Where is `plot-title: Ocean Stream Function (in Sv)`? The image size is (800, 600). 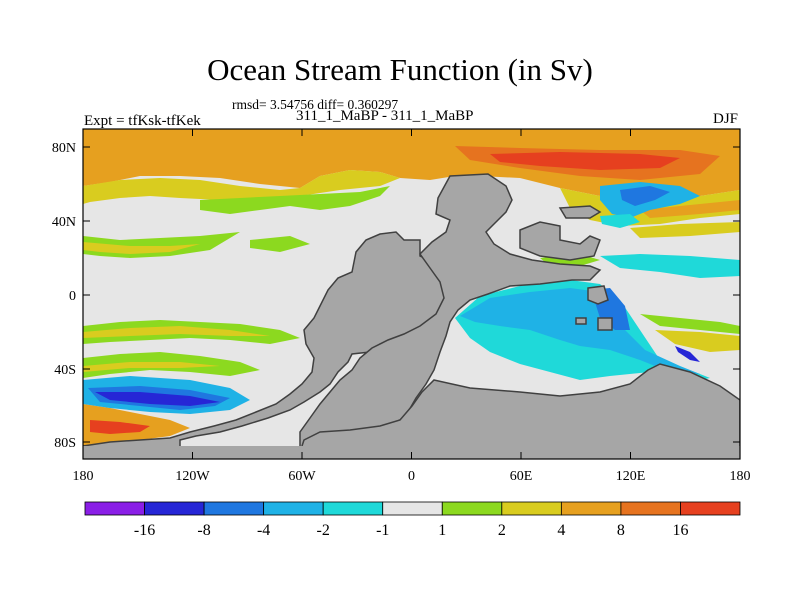 plot-title: Ocean Stream Function (in Sv) is located at coordinates (400, 69).